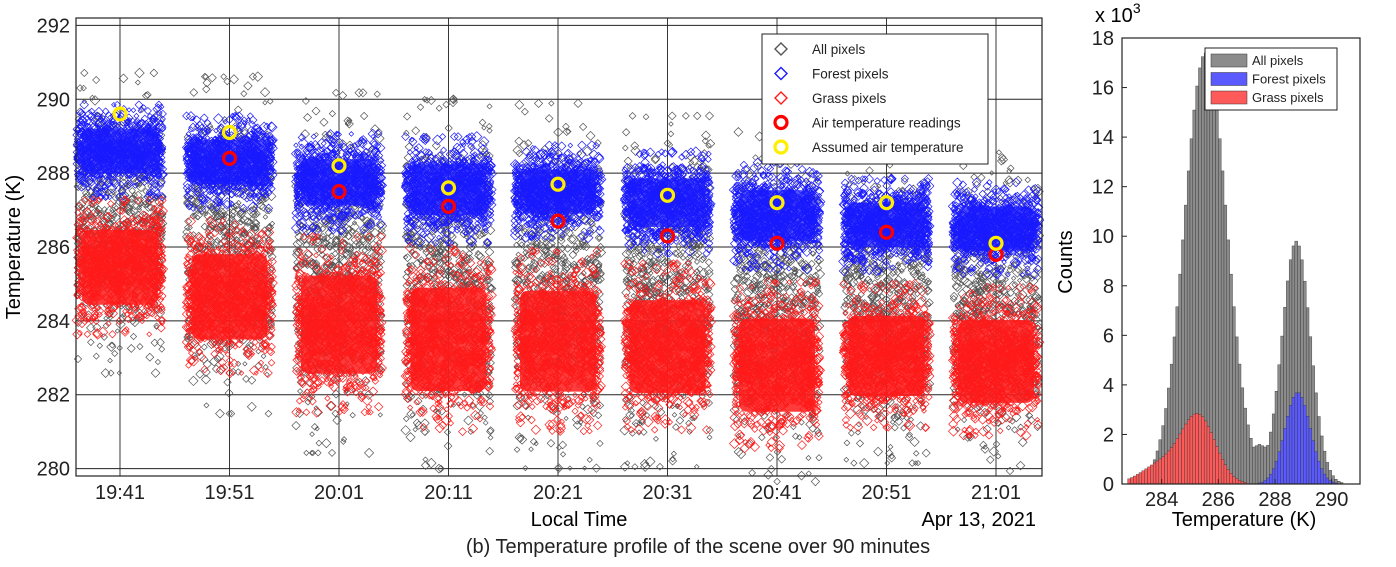 The height and width of the screenshot is (567, 1396). What do you see at coordinates (1246, 495) in the screenshot?
I see `histogram-x-ticks: 284 286 288 290` at bounding box center [1246, 495].